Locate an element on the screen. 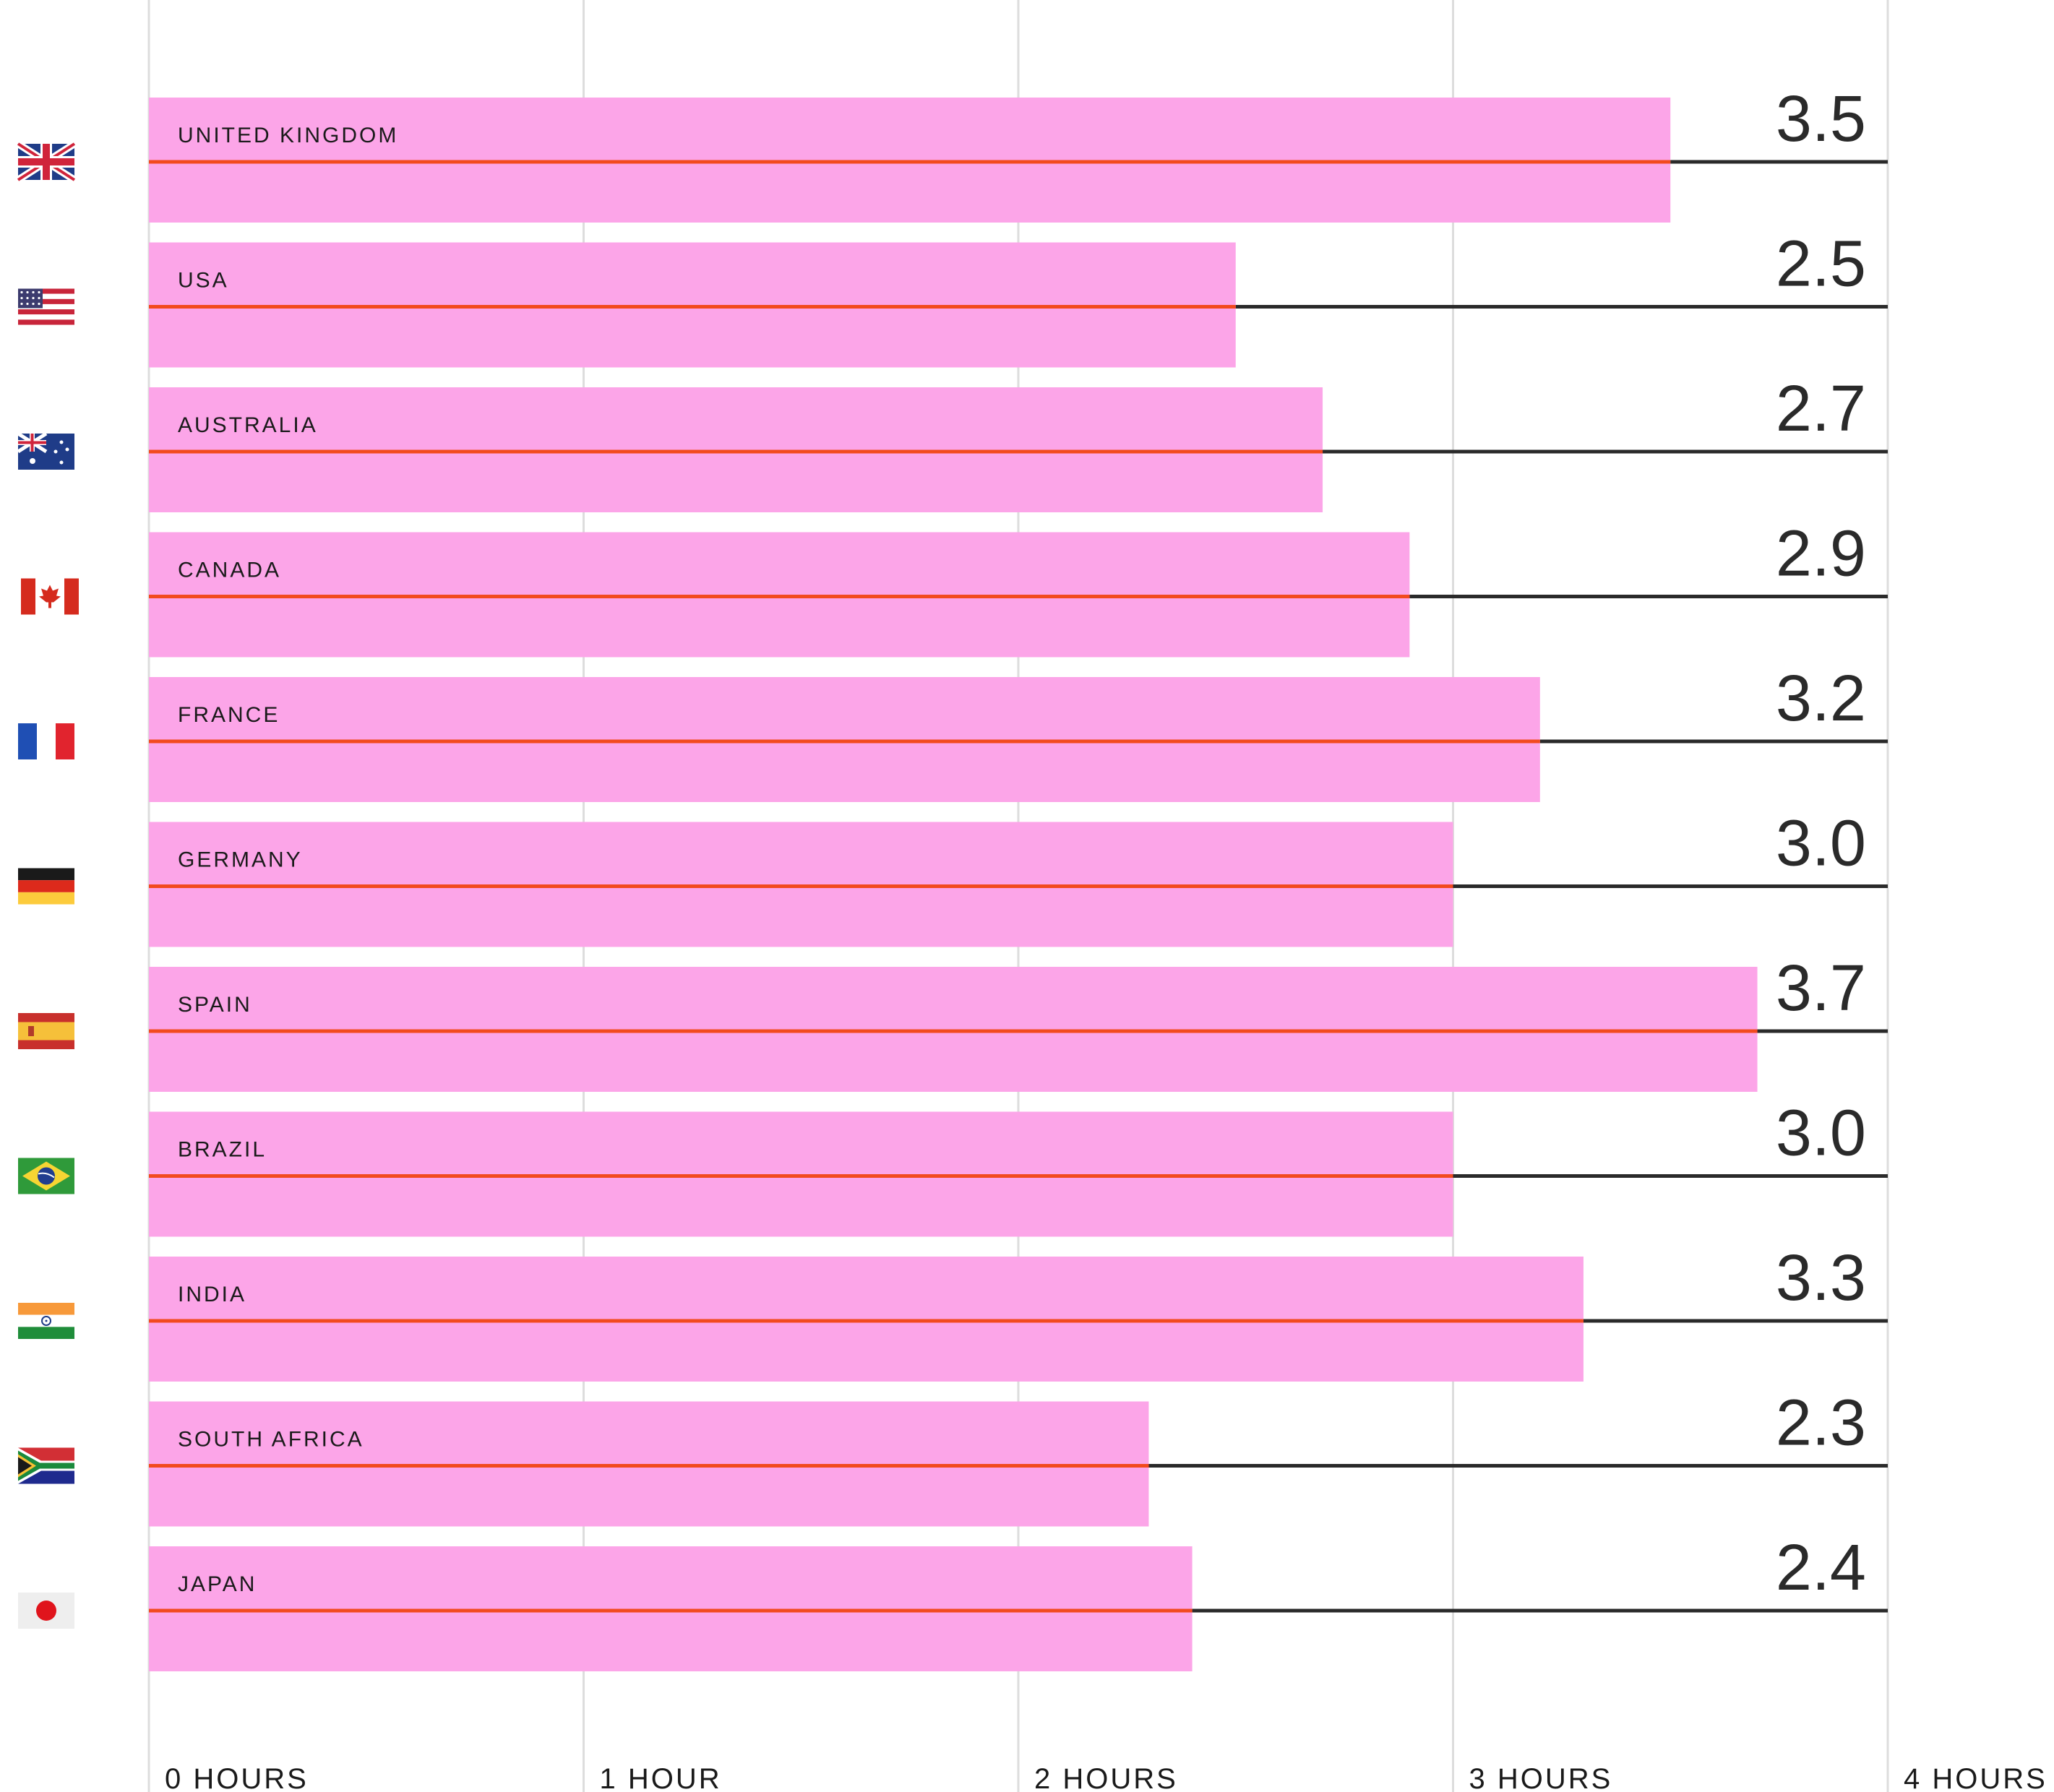 The height and width of the screenshot is (1792, 2054). category-label: USA is located at coordinates (203, 281).